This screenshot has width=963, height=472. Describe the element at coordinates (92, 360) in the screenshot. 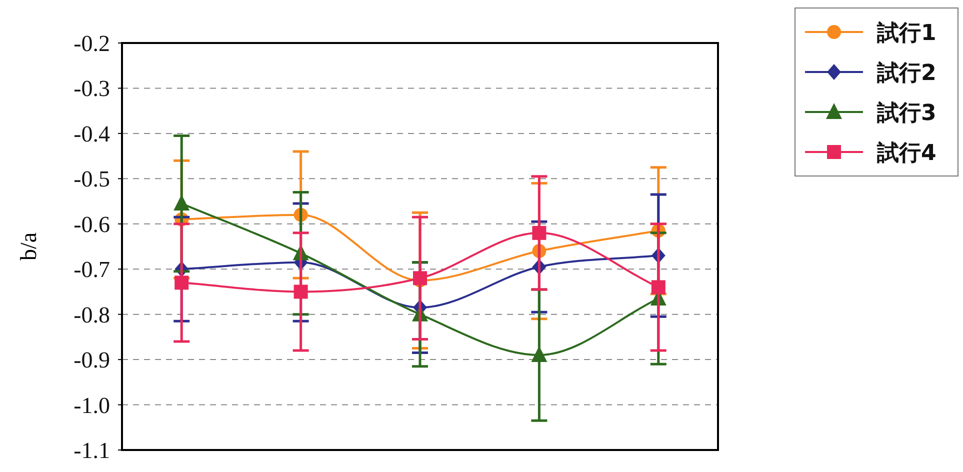

I see `y-tick-label: -0.9` at that location.